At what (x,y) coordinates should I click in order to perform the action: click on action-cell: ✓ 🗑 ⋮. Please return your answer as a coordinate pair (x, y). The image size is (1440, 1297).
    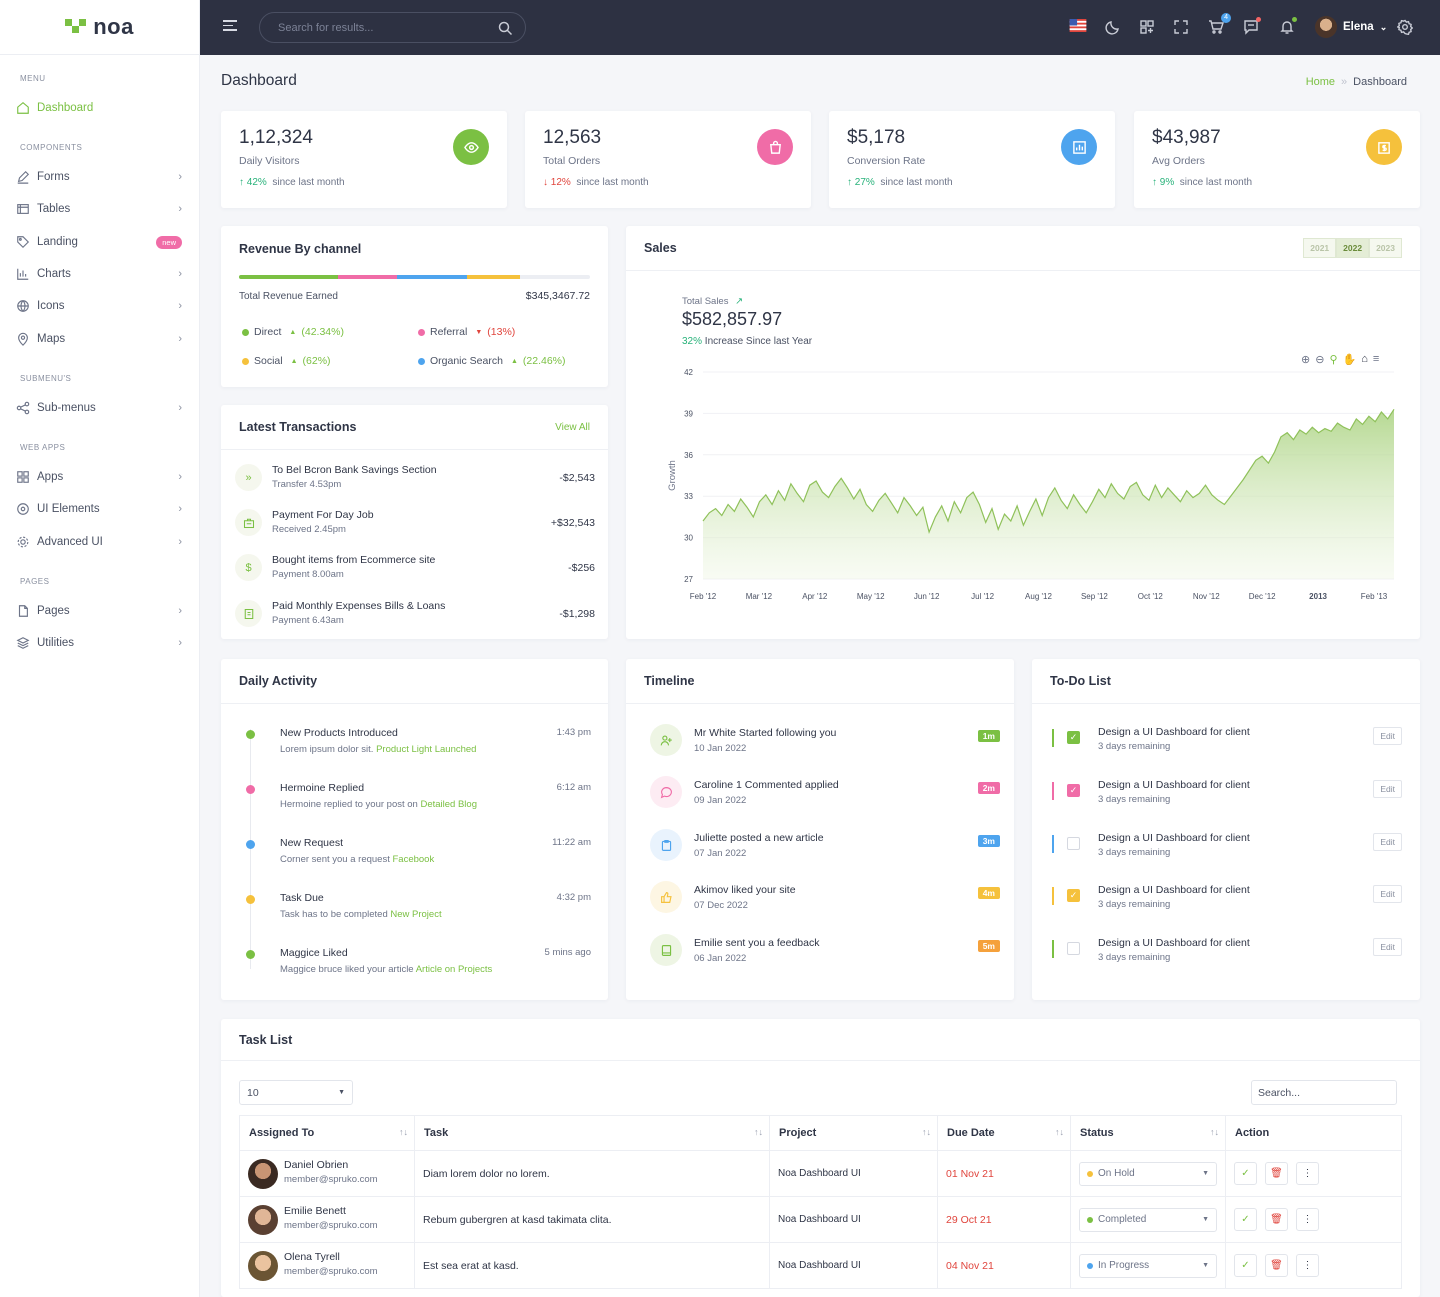
    Looking at the image, I should click on (1313, 1219).